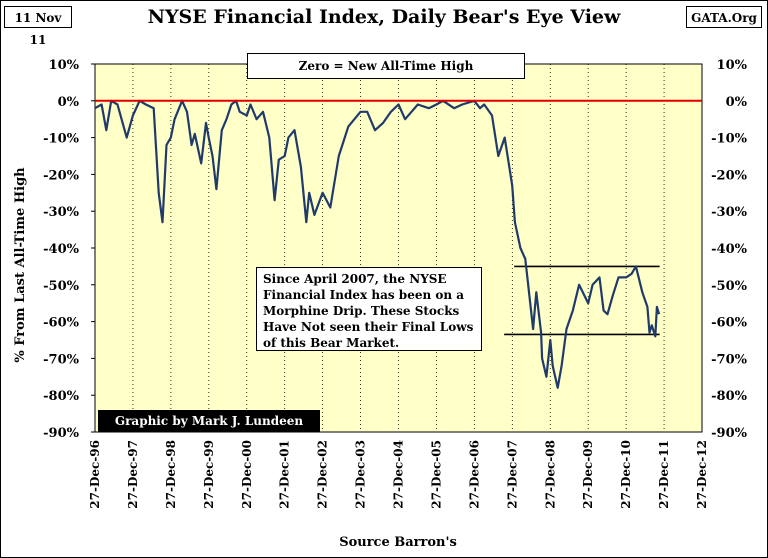  Describe the element at coordinates (95, 474) in the screenshot. I see `x-tick-label: 27-Dec-96` at that location.